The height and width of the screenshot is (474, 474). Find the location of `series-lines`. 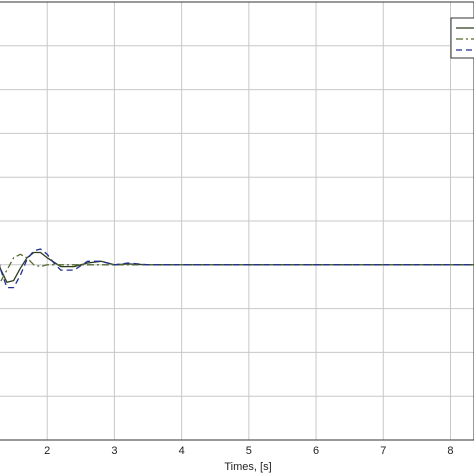

series-lines is located at coordinates (237, 268).